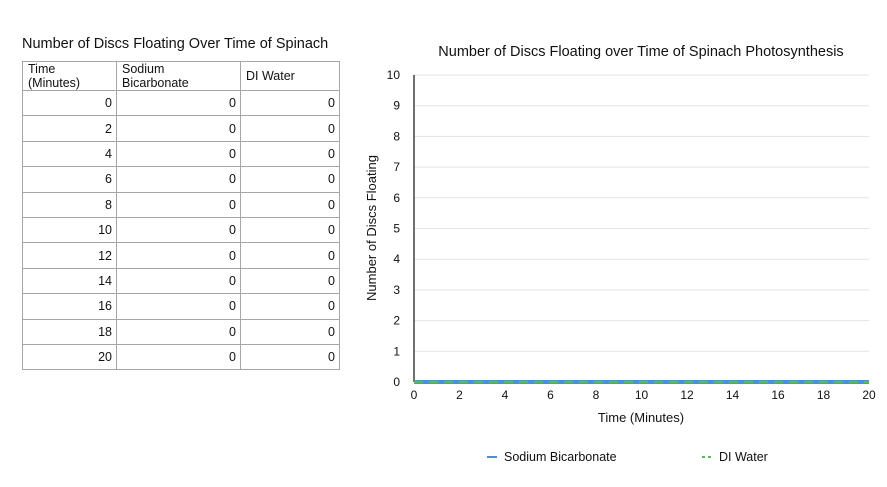 This screenshot has height=487, width=887. I want to click on table-row: 18 0 0, so click(181, 331).